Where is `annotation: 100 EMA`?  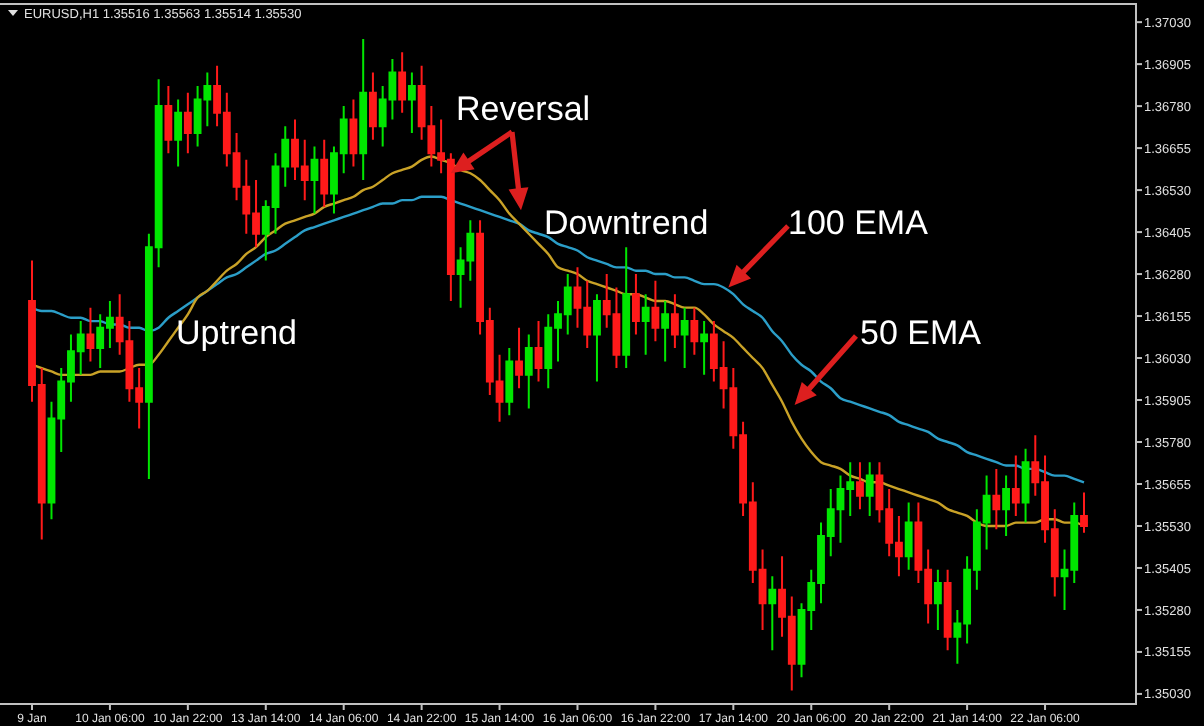 annotation: 100 EMA is located at coordinates (859, 223).